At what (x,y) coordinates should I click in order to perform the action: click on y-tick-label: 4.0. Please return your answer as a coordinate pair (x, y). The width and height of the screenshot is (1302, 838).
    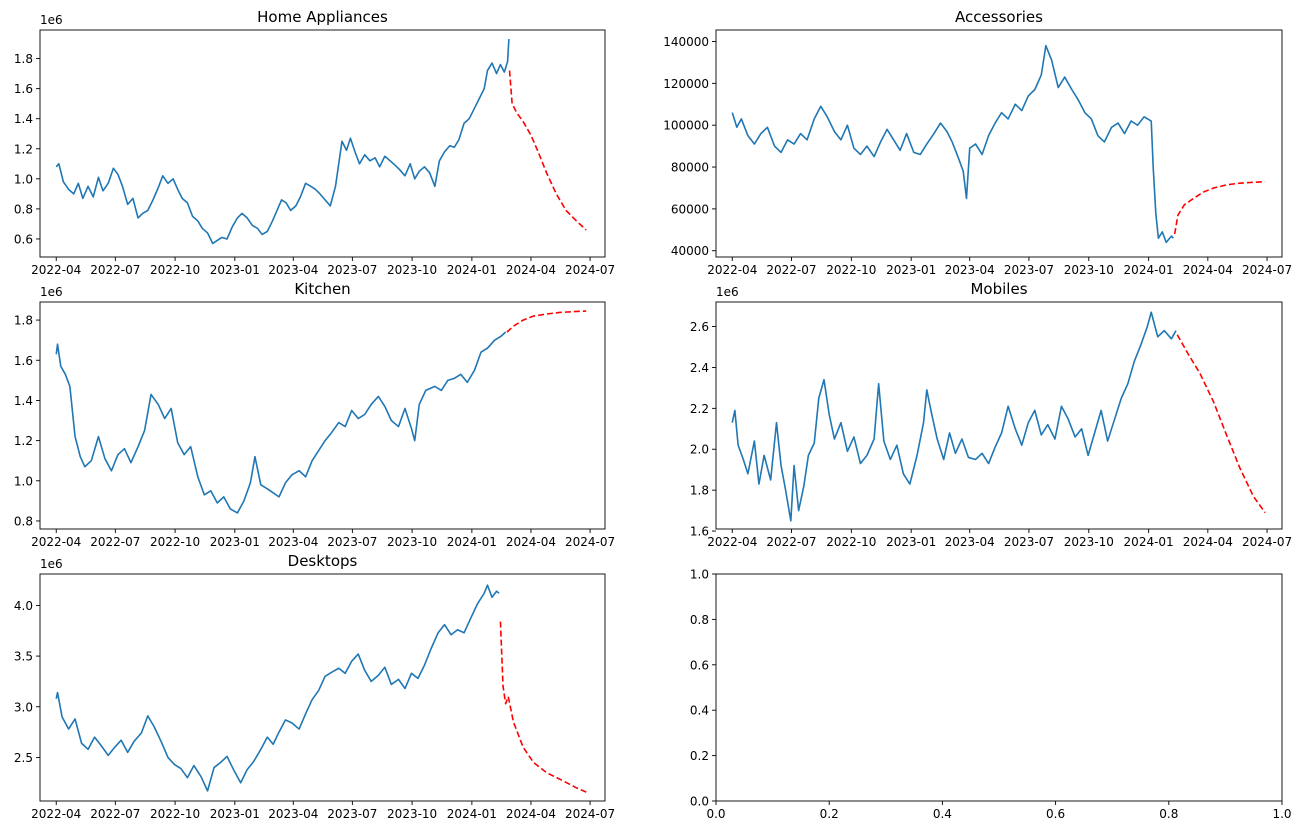
    Looking at the image, I should click on (23, 606).